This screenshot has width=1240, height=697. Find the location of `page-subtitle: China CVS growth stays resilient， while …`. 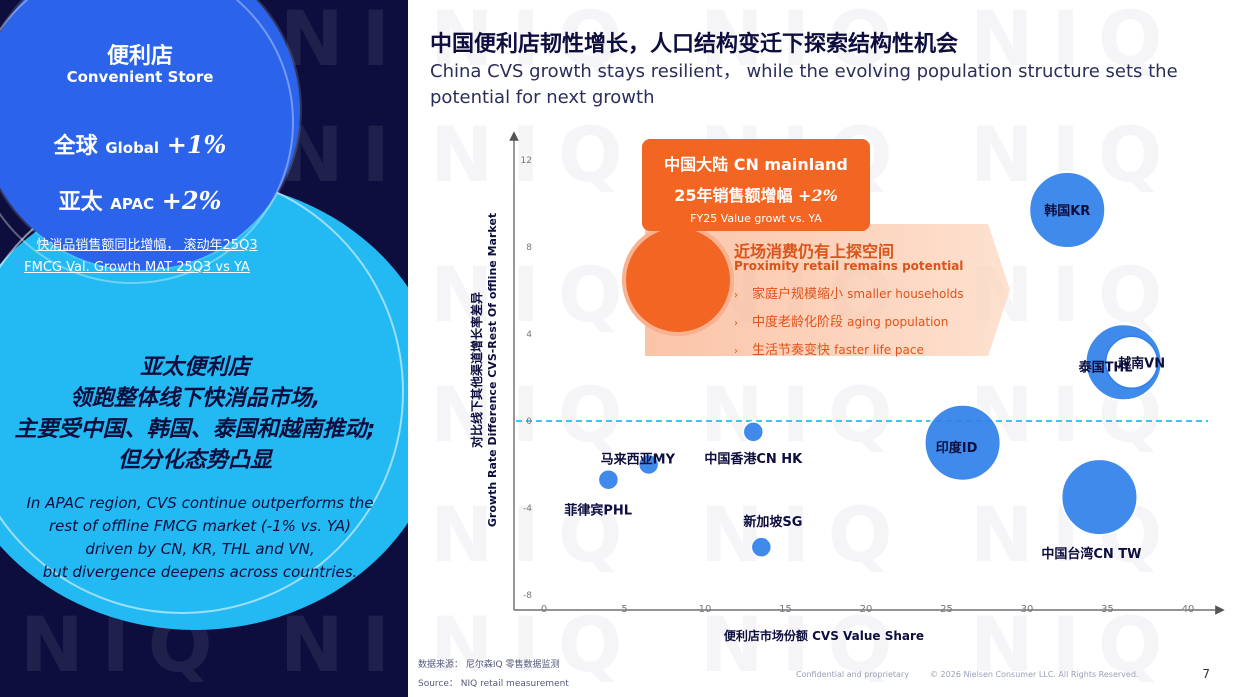

page-subtitle: China CVS growth stays resilient， while … is located at coordinates (804, 84).